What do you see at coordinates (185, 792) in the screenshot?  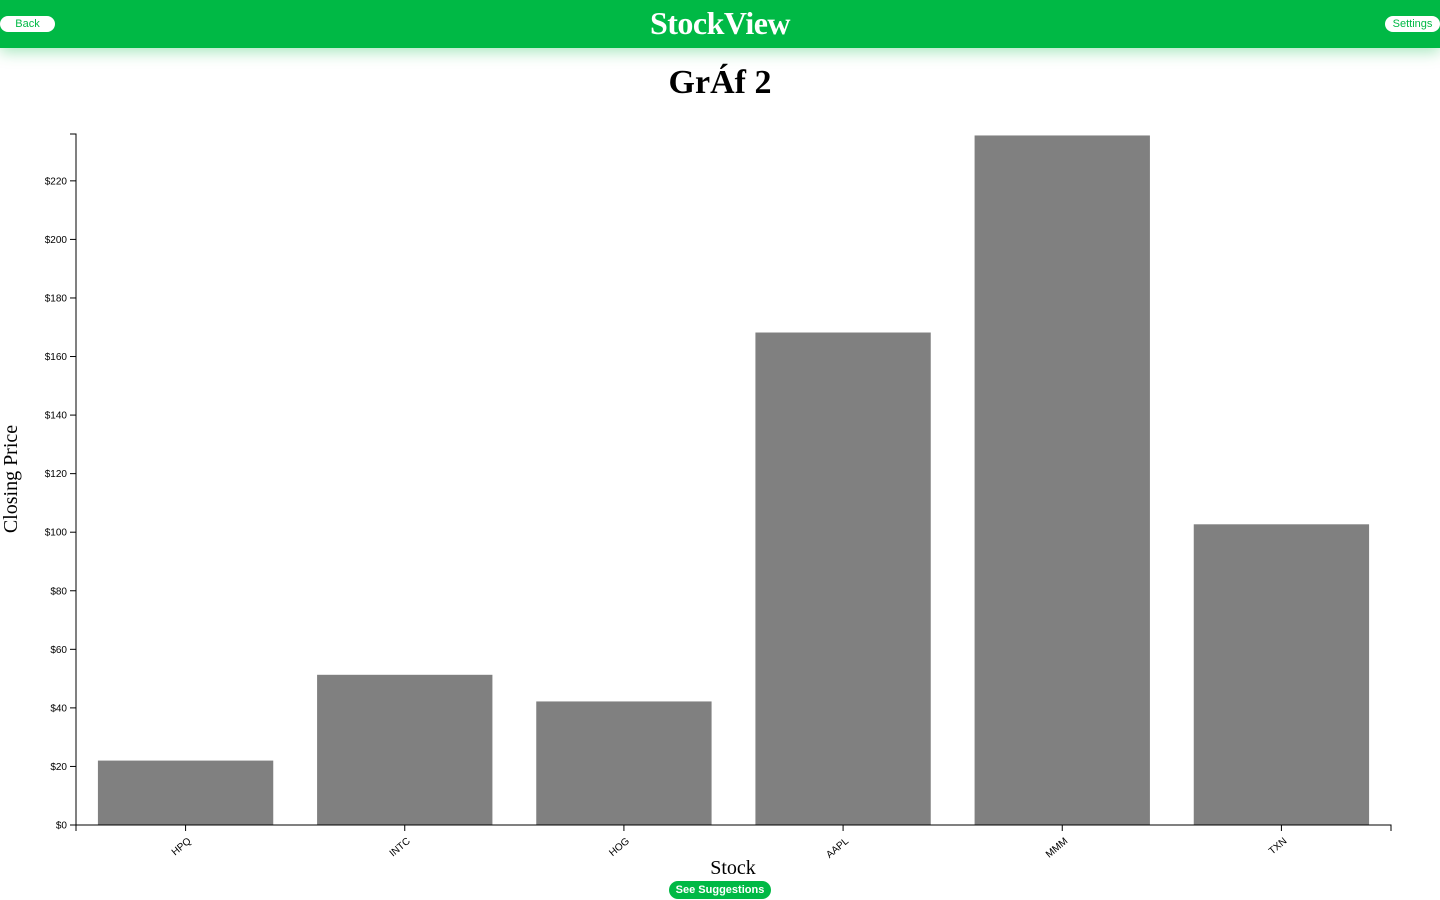 I see `bar-hpq` at bounding box center [185, 792].